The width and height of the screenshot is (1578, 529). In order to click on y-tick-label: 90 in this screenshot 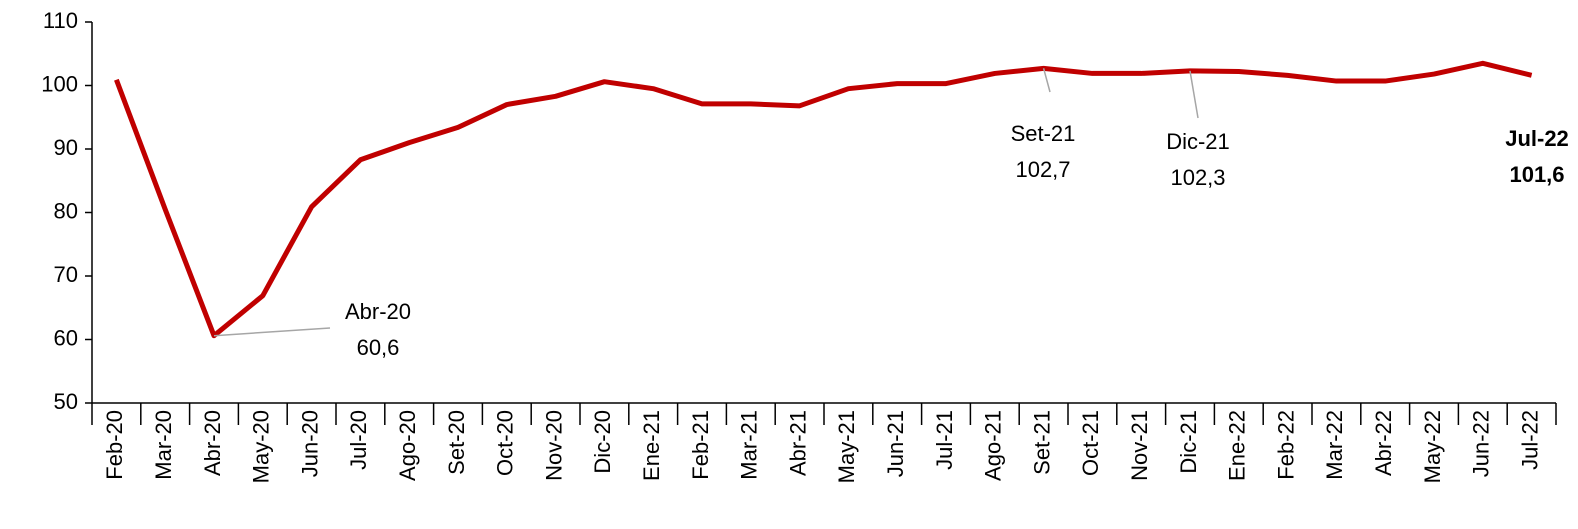, I will do `click(66, 147)`.